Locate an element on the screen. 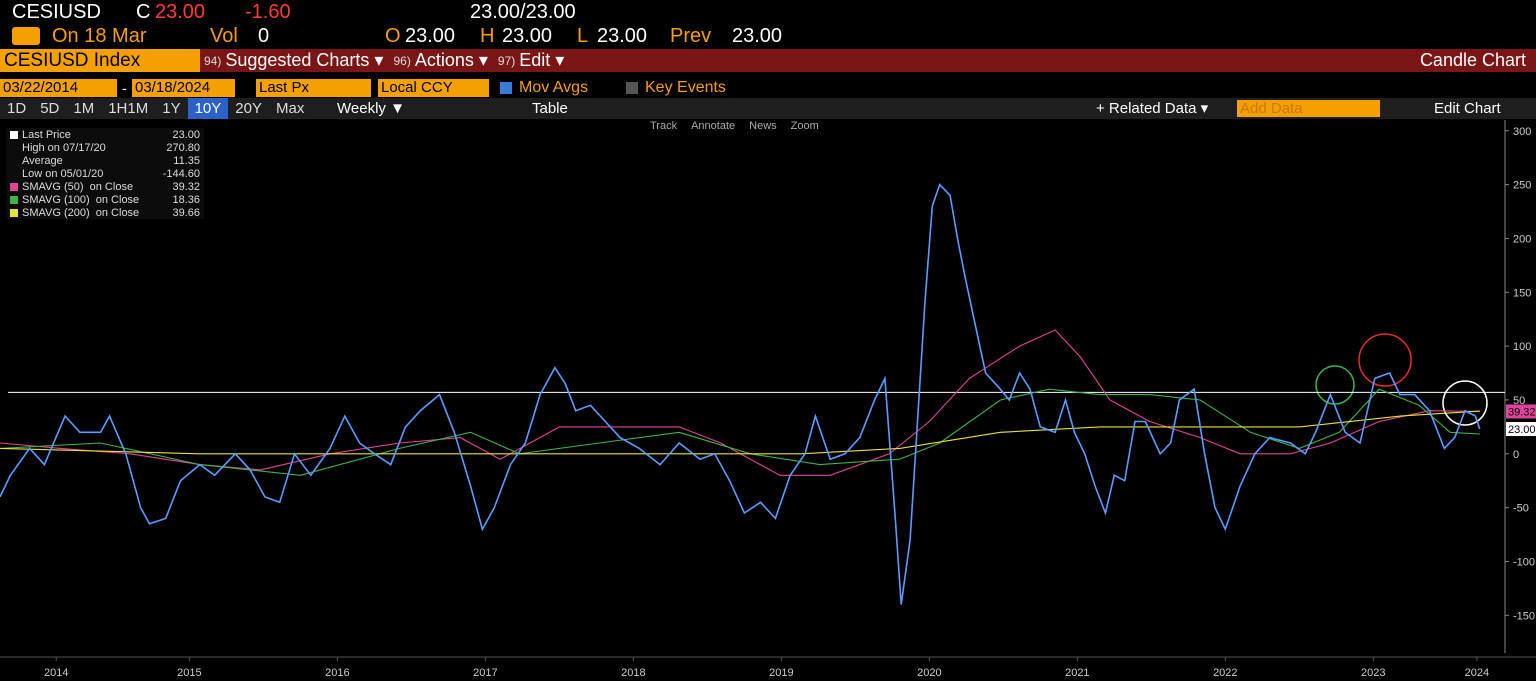 The height and width of the screenshot is (681, 1536). x-tick-label: 2022 is located at coordinates (1225, 673).